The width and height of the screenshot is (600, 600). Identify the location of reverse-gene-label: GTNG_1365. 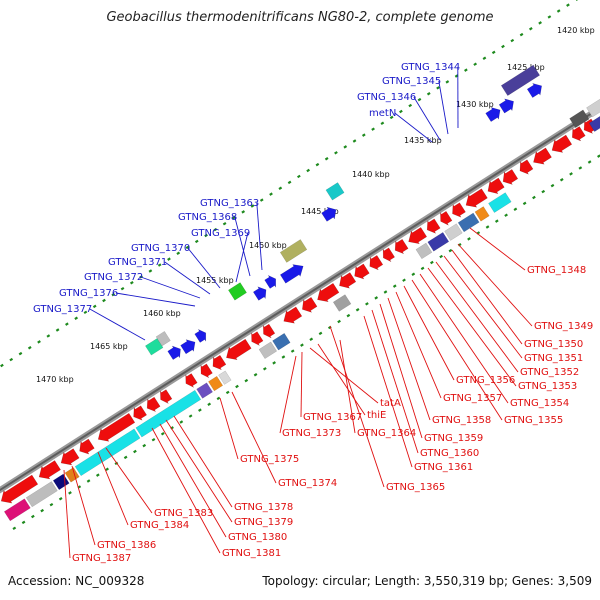
(415, 487).